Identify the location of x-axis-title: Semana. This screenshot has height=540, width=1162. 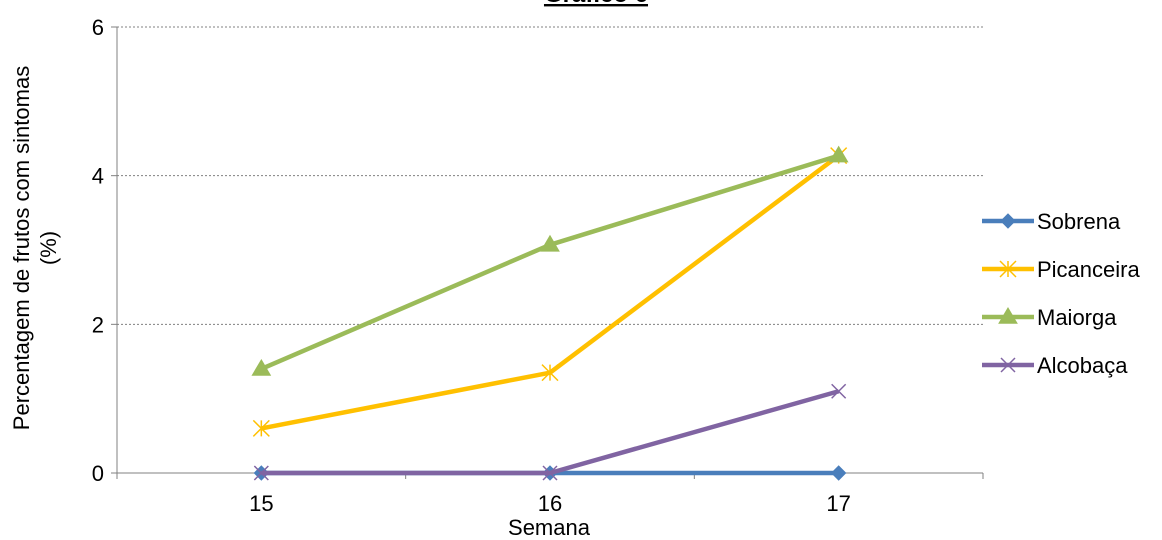
(549, 527).